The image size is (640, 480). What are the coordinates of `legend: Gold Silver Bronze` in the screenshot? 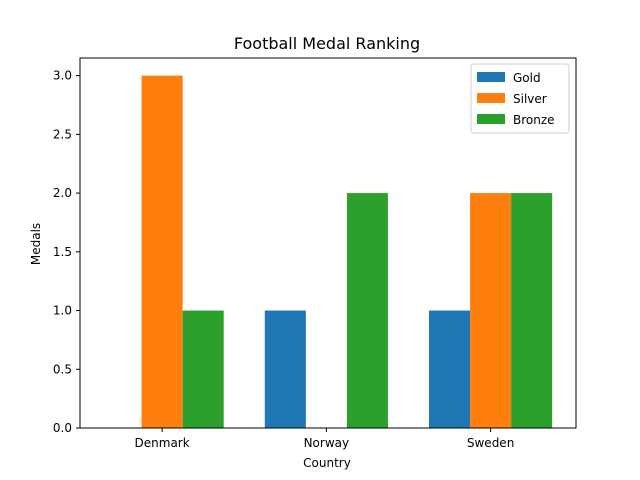 It's located at (520, 98).